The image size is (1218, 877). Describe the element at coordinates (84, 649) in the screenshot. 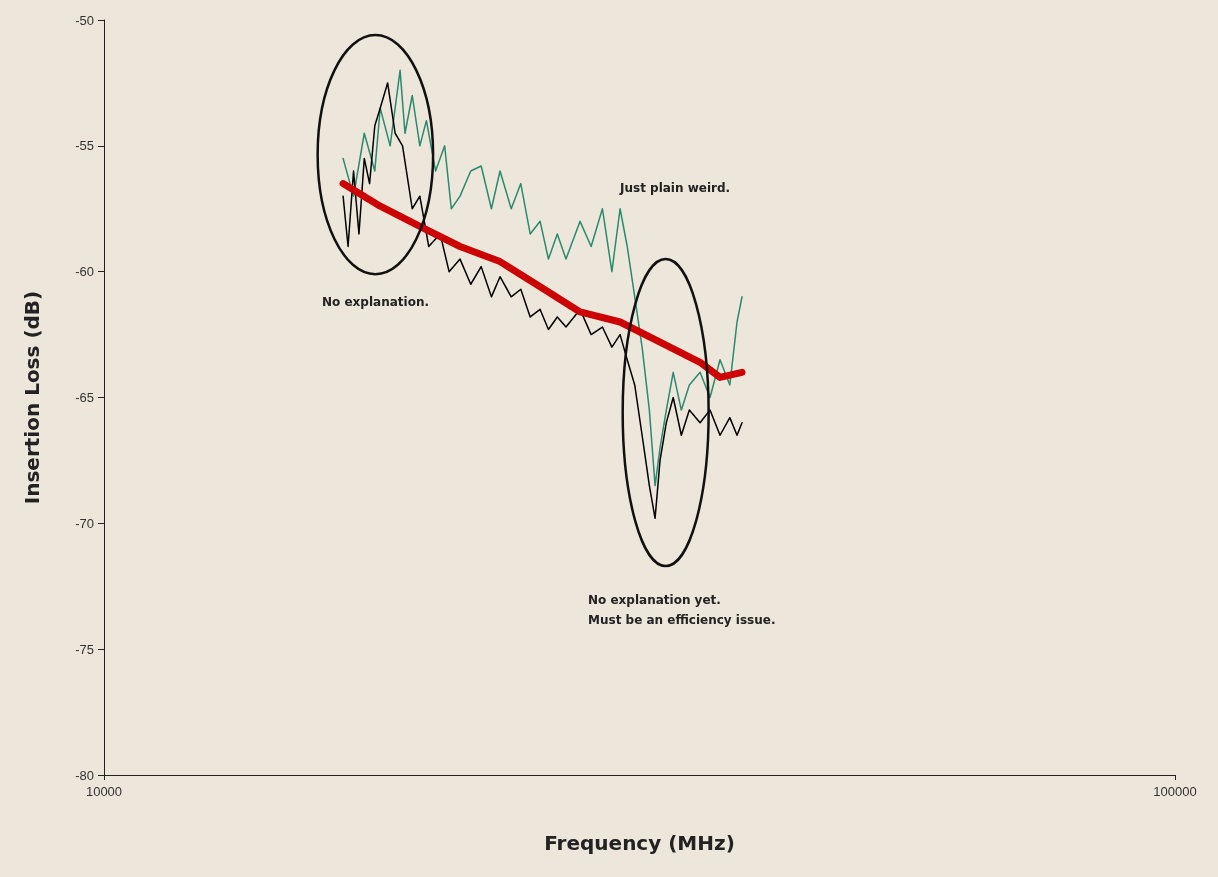

I see `y-tick-label: -75` at that location.